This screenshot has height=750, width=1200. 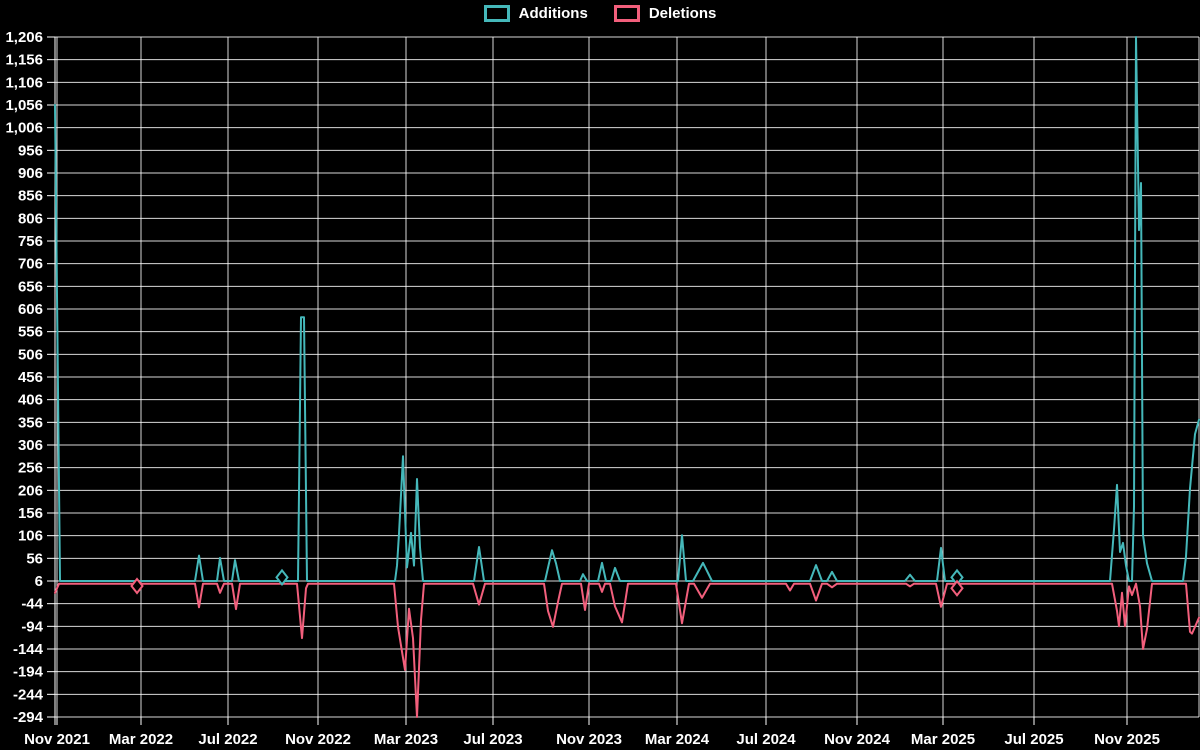 What do you see at coordinates (943, 739) in the screenshot?
I see `x-tick-label: Mar 2025` at bounding box center [943, 739].